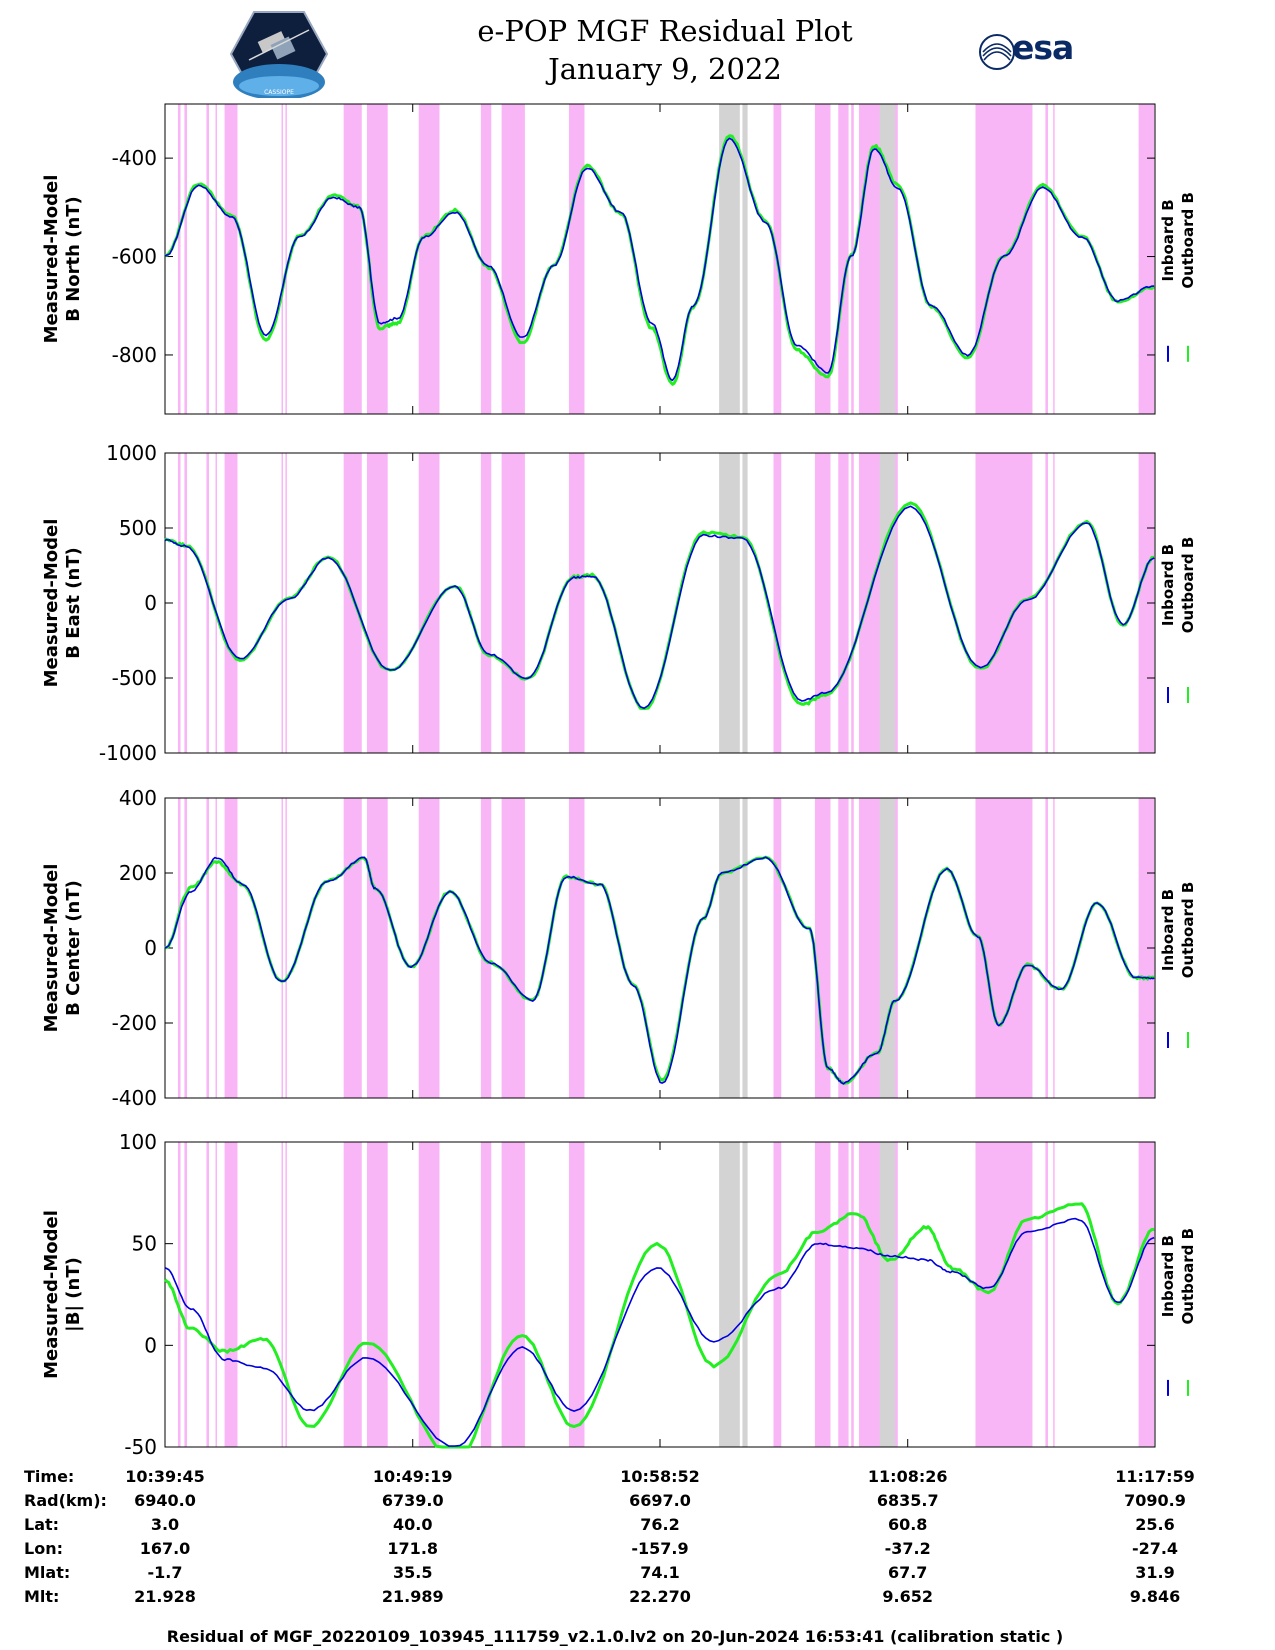  I want to click on y-tick-label: -400, so click(134, 1098).